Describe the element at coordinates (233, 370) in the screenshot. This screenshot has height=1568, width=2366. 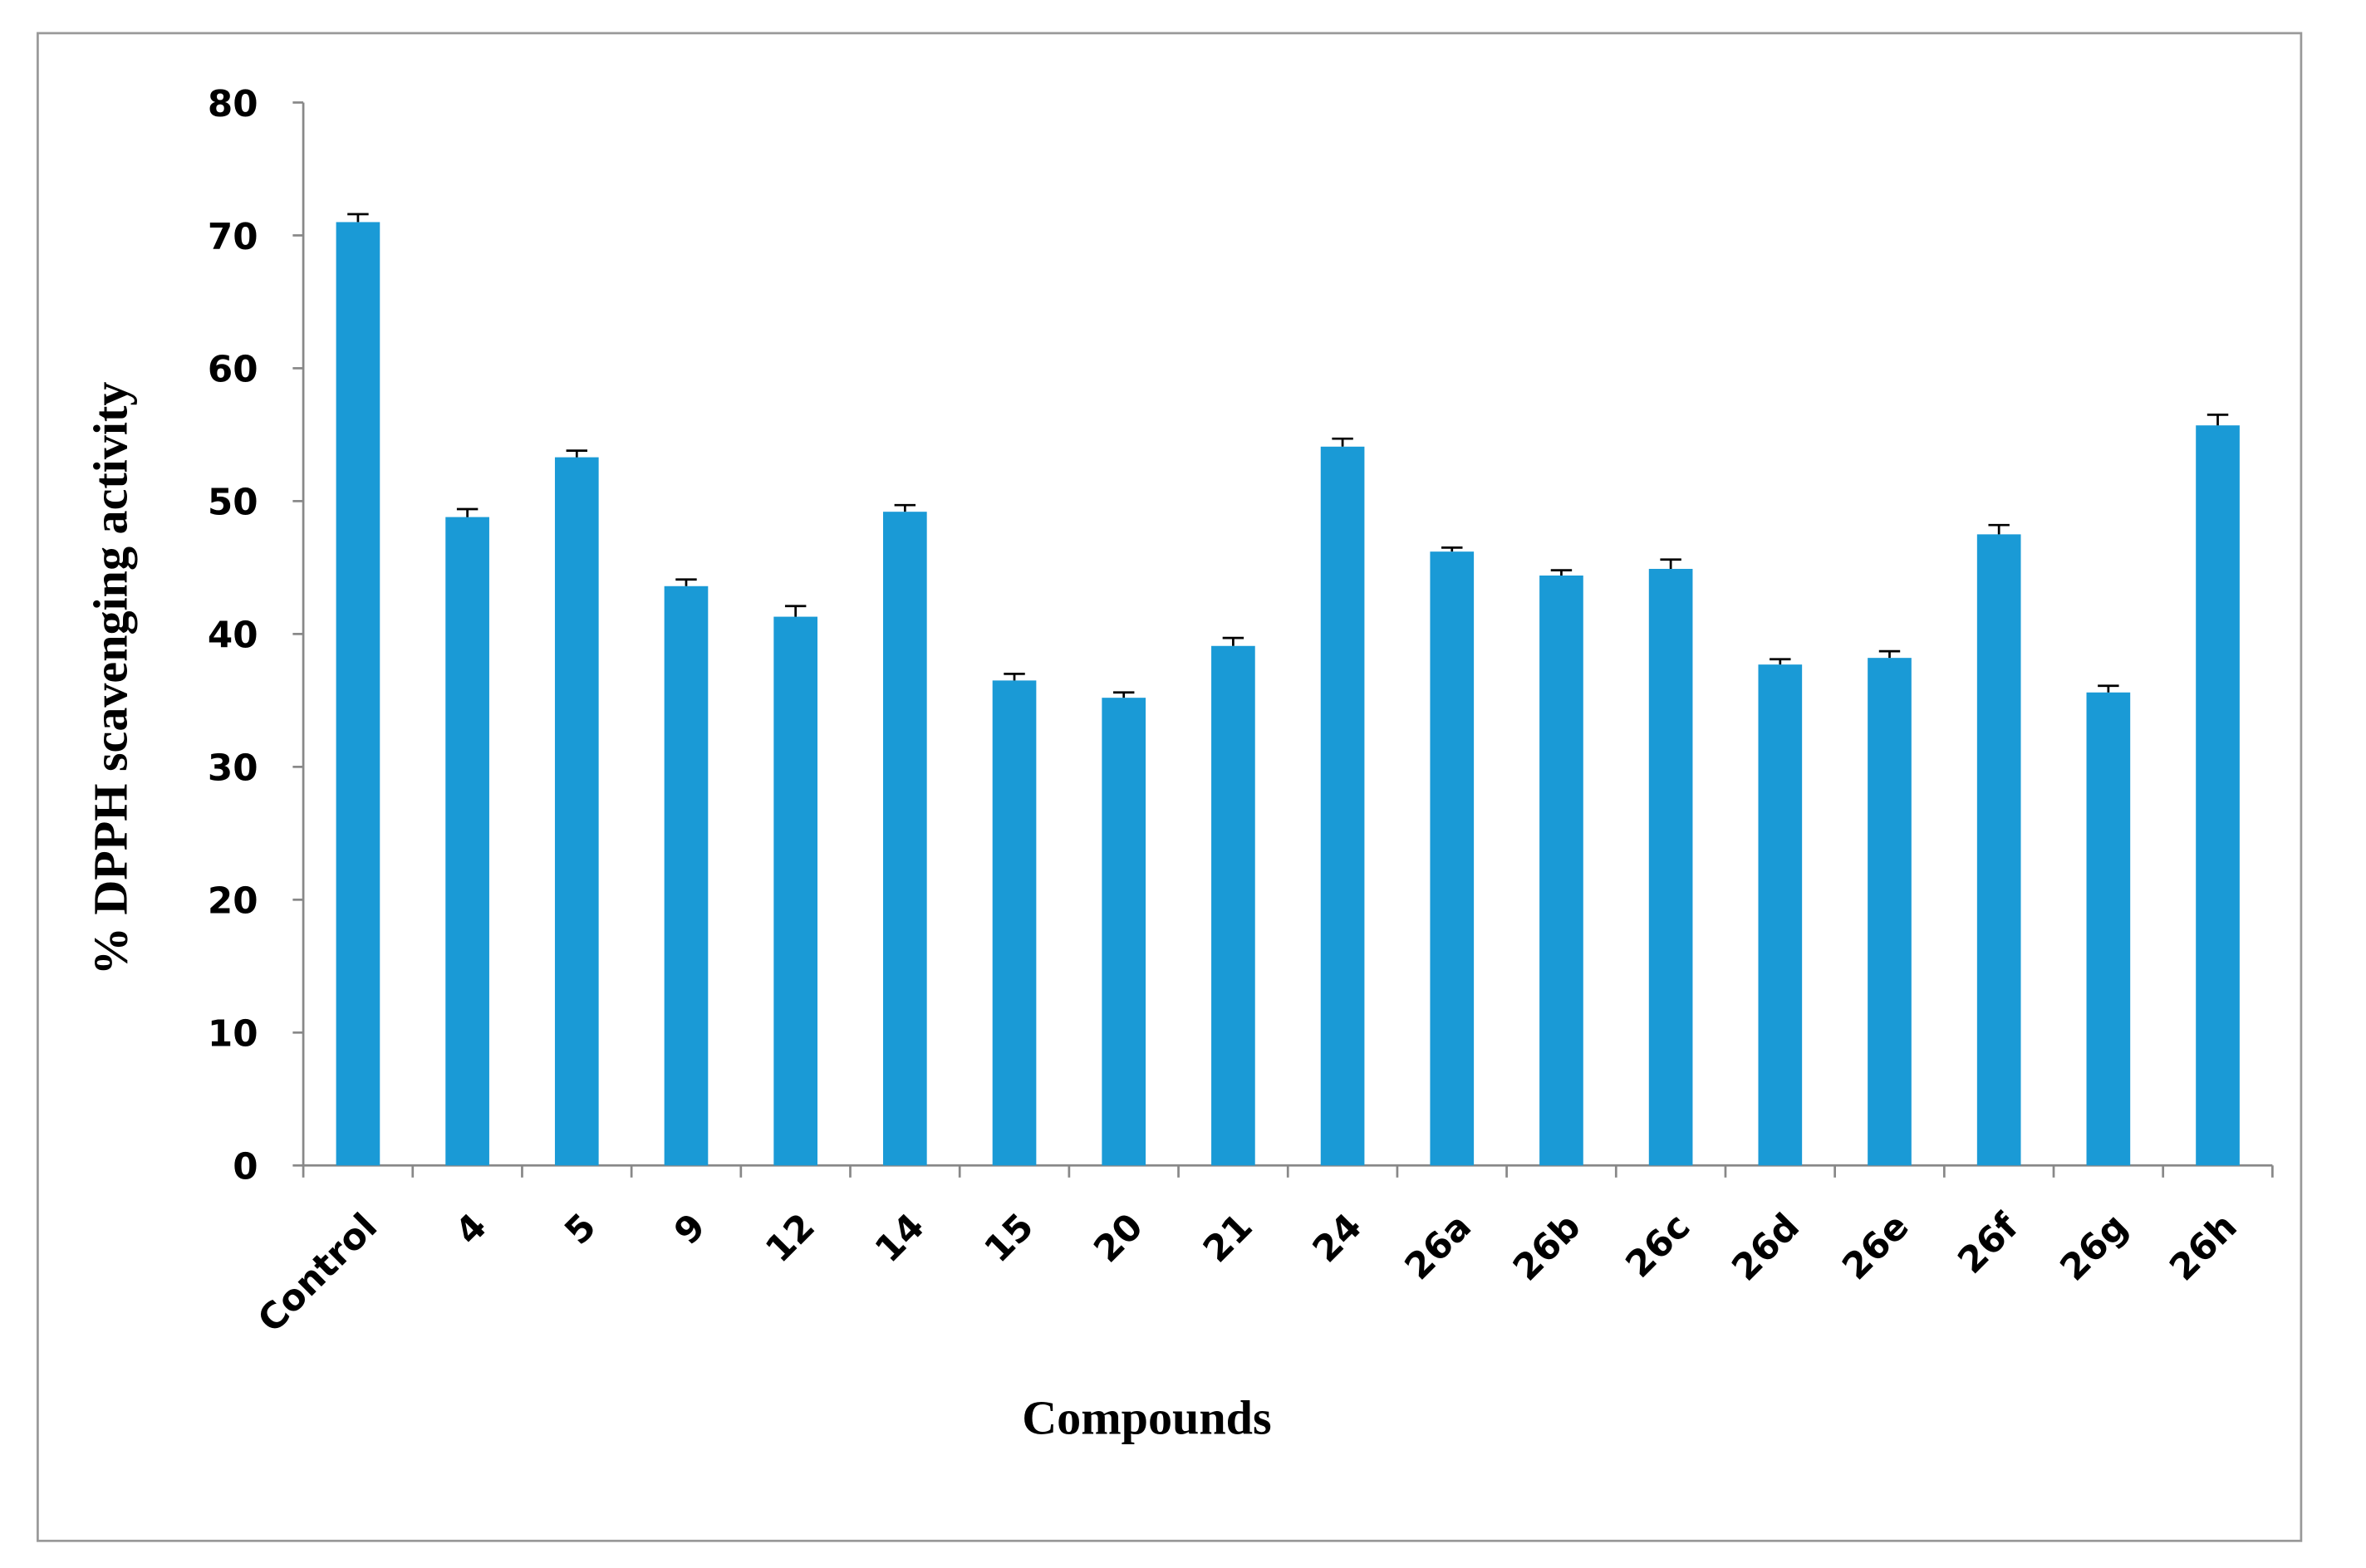
I see `y-tick-label: 60` at that location.